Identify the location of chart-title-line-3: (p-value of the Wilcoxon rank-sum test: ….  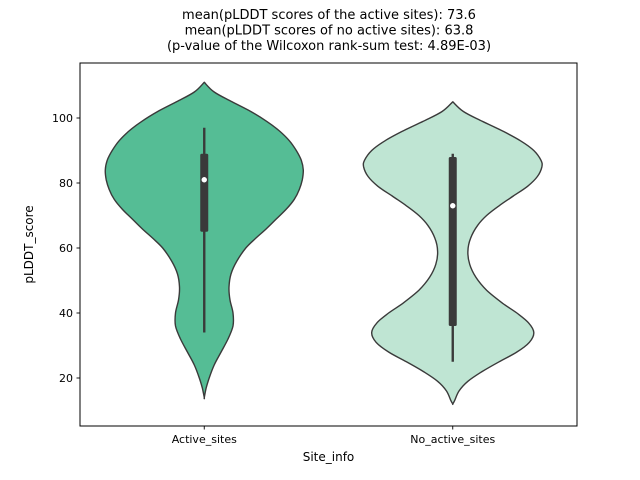
(329, 46).